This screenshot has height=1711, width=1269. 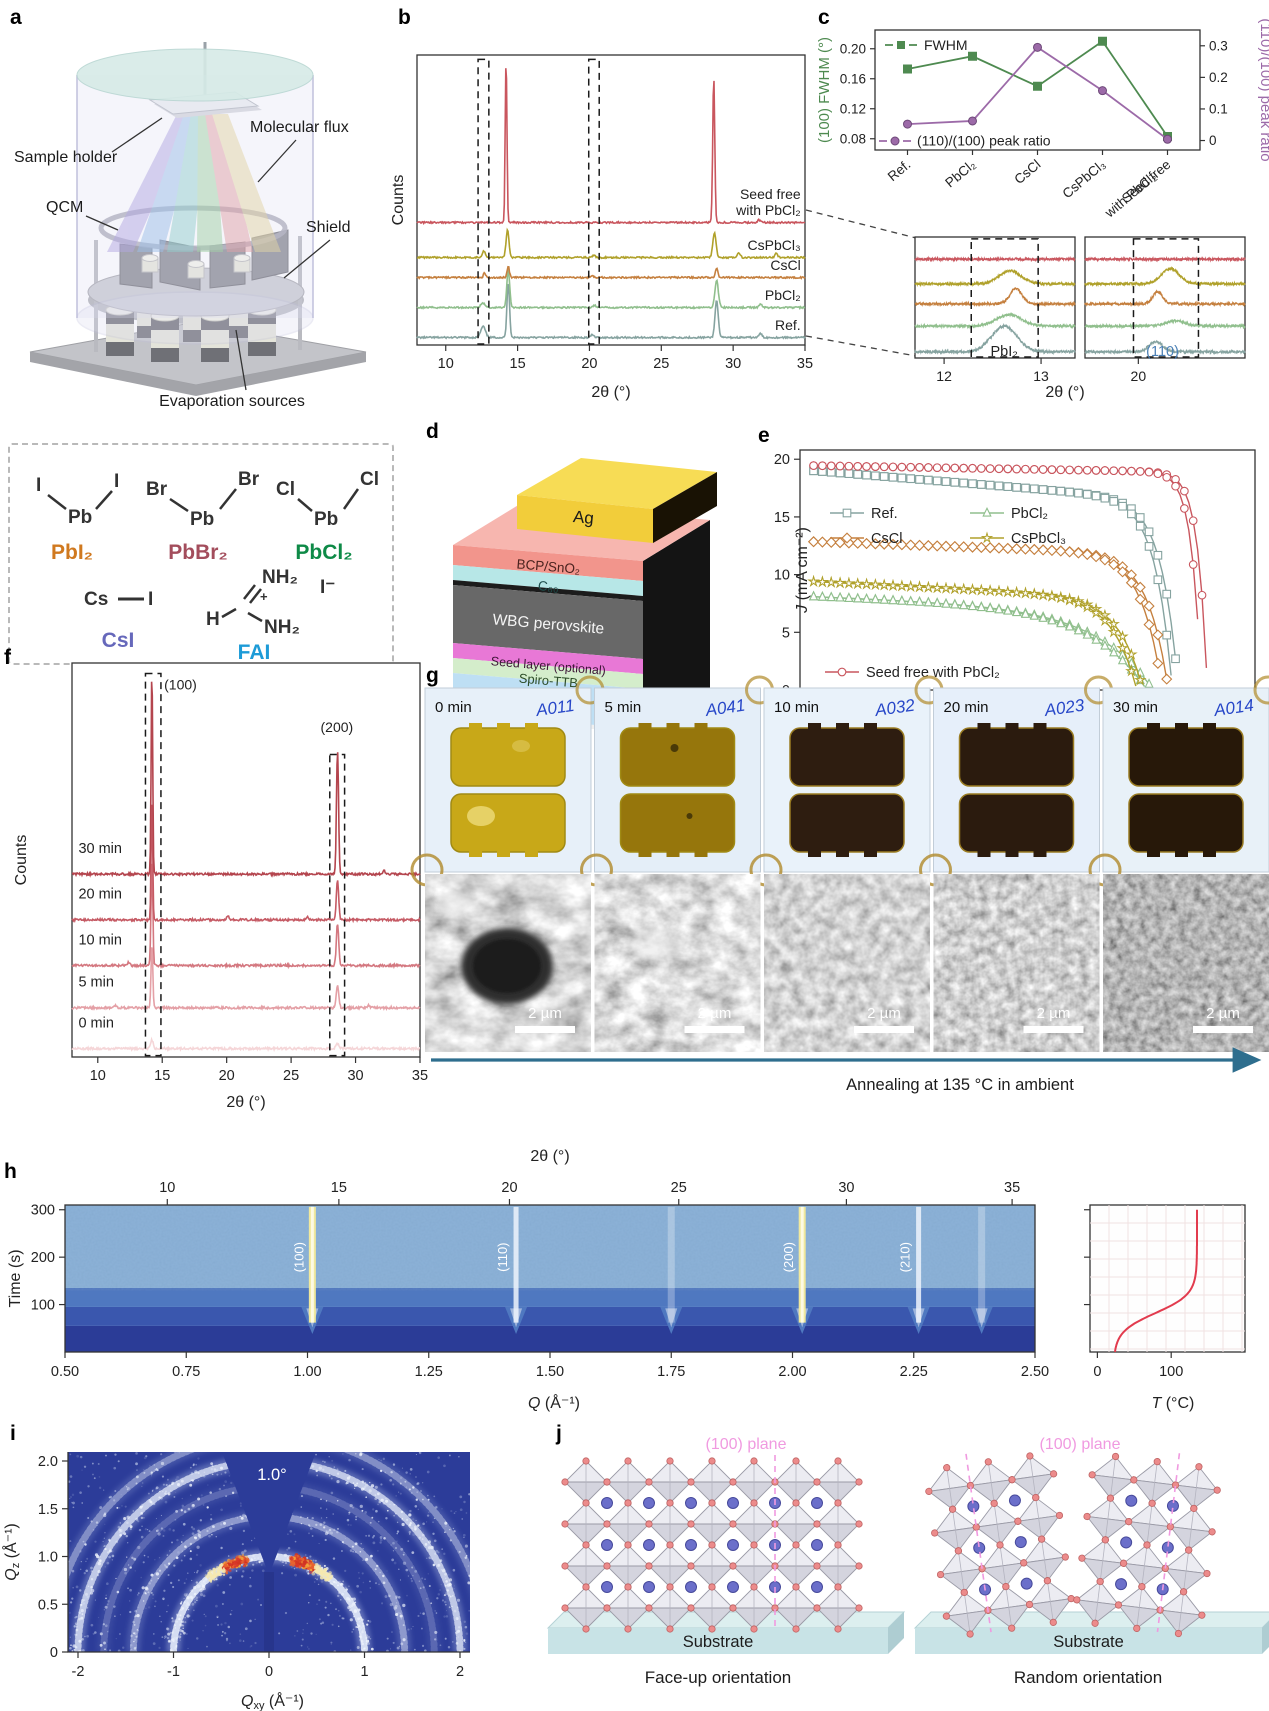 What do you see at coordinates (960, 174) in the screenshot?
I see `category-label: PbCl₂` at bounding box center [960, 174].